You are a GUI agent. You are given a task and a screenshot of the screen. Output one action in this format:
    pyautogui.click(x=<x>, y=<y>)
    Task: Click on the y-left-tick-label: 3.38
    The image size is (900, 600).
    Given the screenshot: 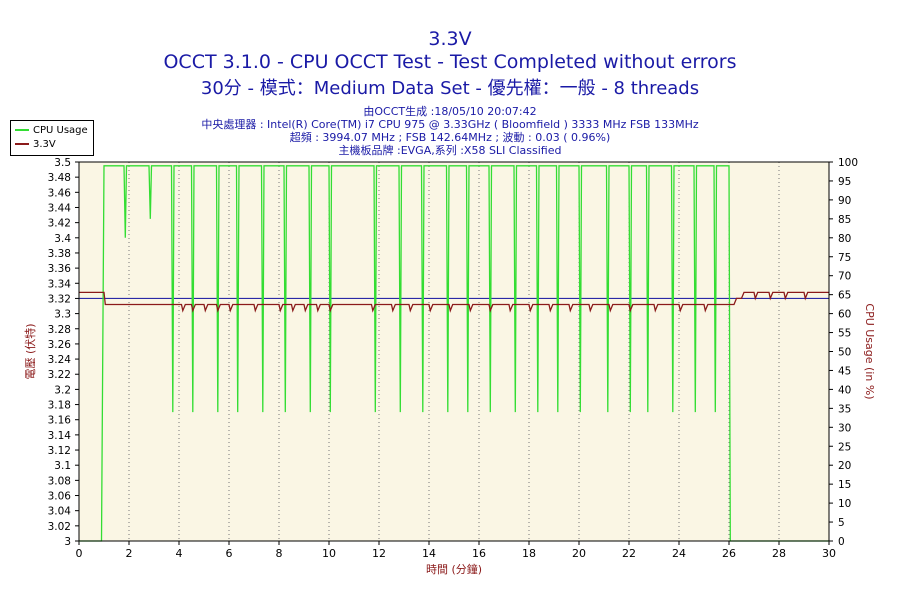 What is the action you would take?
    pyautogui.click(x=59, y=254)
    